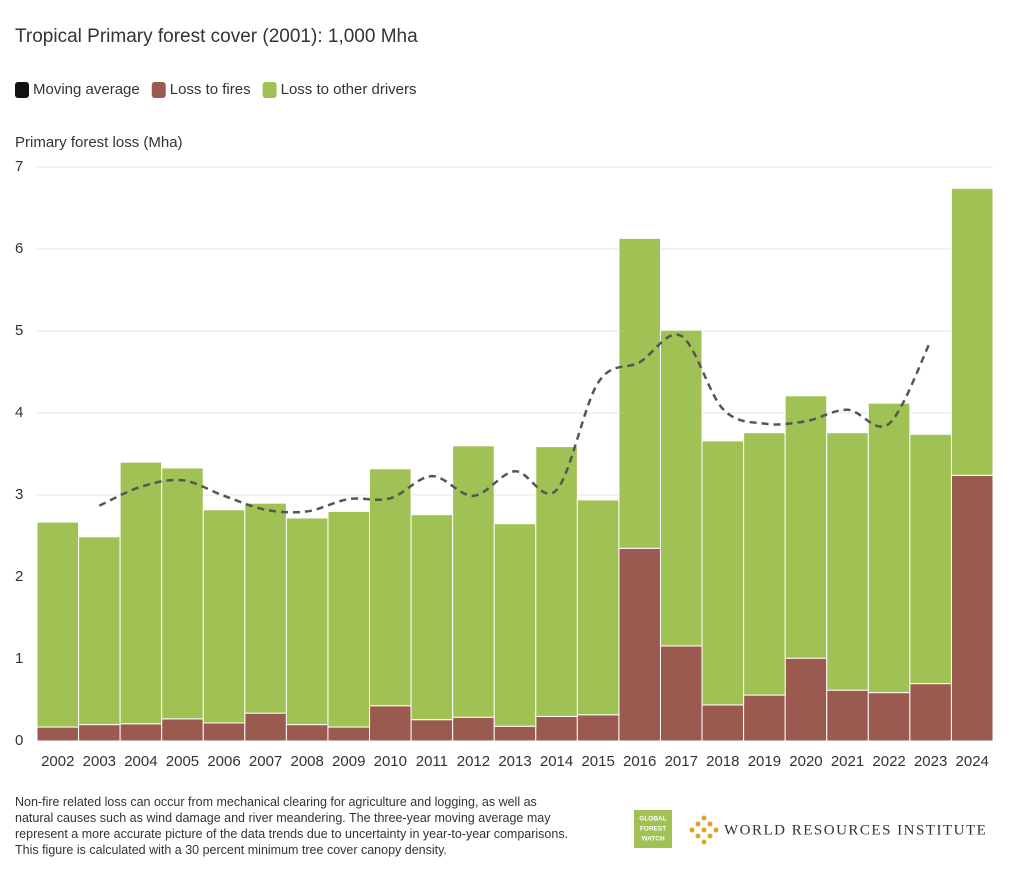  What do you see at coordinates (86, 89) in the screenshot?
I see `legend-label: Moving average` at bounding box center [86, 89].